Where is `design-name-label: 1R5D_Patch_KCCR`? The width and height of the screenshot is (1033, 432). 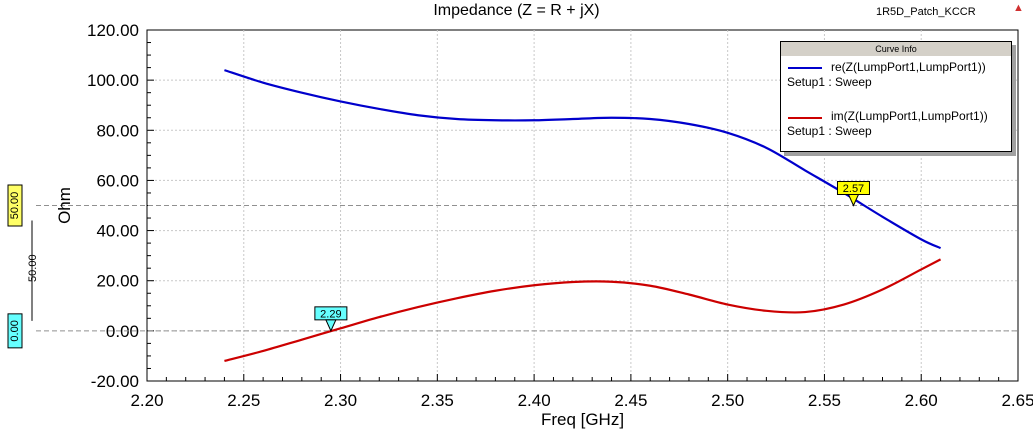
design-name-label: 1R5D_Patch_KCCR is located at coordinates (926, 12).